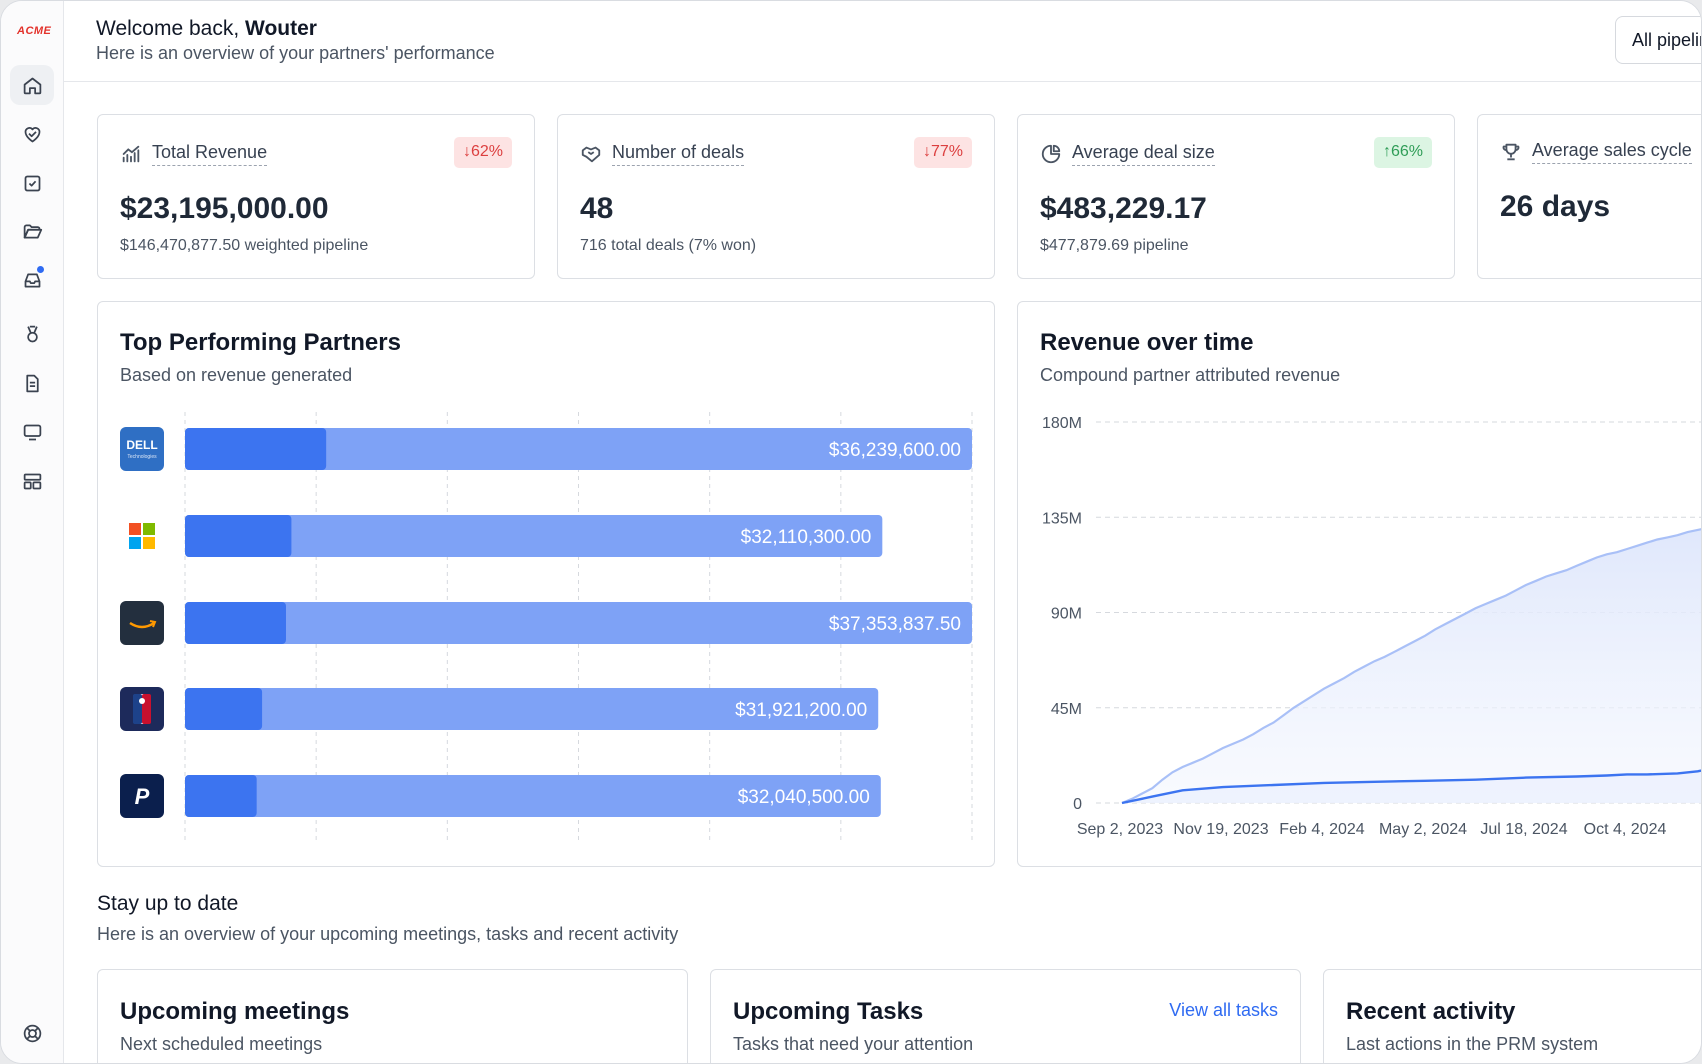 Image resolution: width=1702 pixels, height=1064 pixels. Describe the element at coordinates (1658, 40) in the screenshot. I see `pipeline-select-button: All pipelines` at that location.